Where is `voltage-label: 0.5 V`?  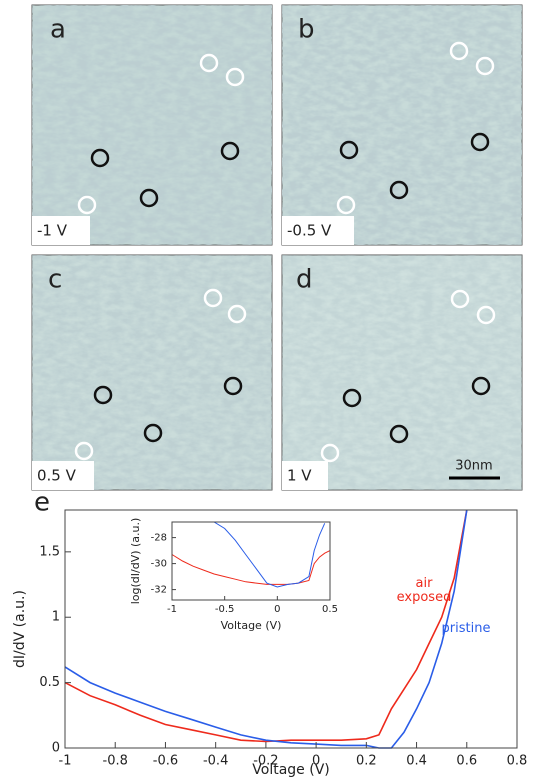
voltage-label: 0.5 V is located at coordinates (57, 476).